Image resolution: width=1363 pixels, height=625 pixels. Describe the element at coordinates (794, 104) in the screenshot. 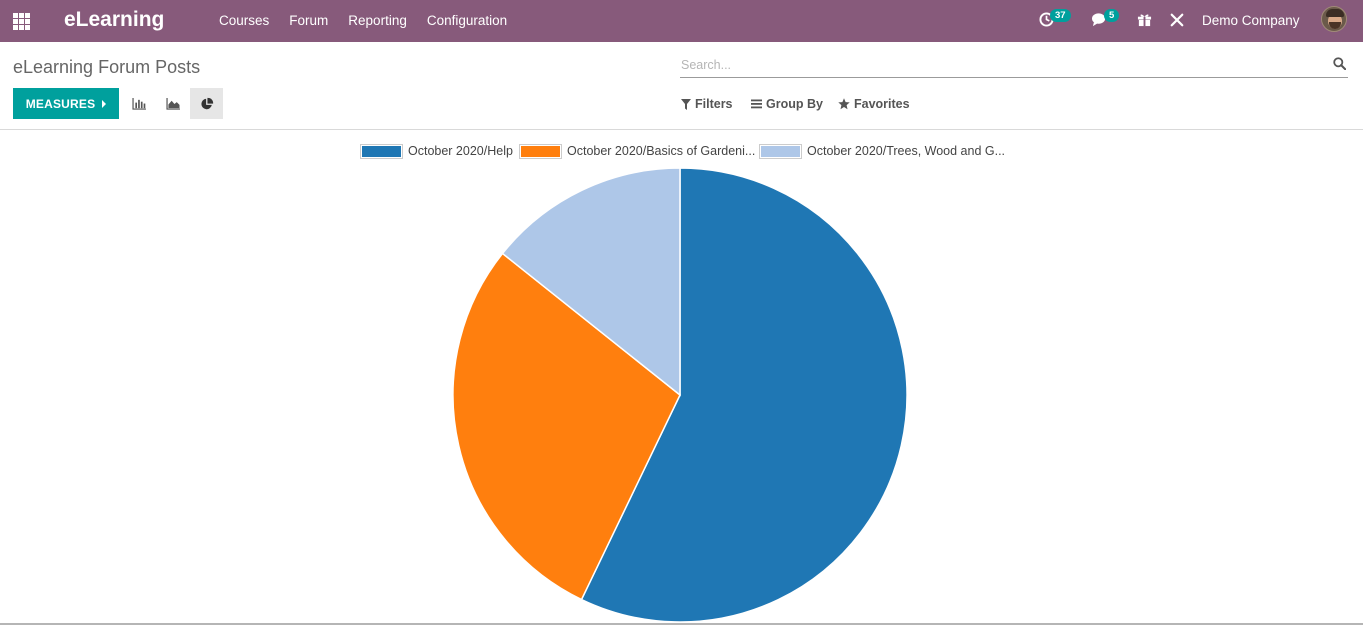

I see `group-by-label: Group By` at that location.